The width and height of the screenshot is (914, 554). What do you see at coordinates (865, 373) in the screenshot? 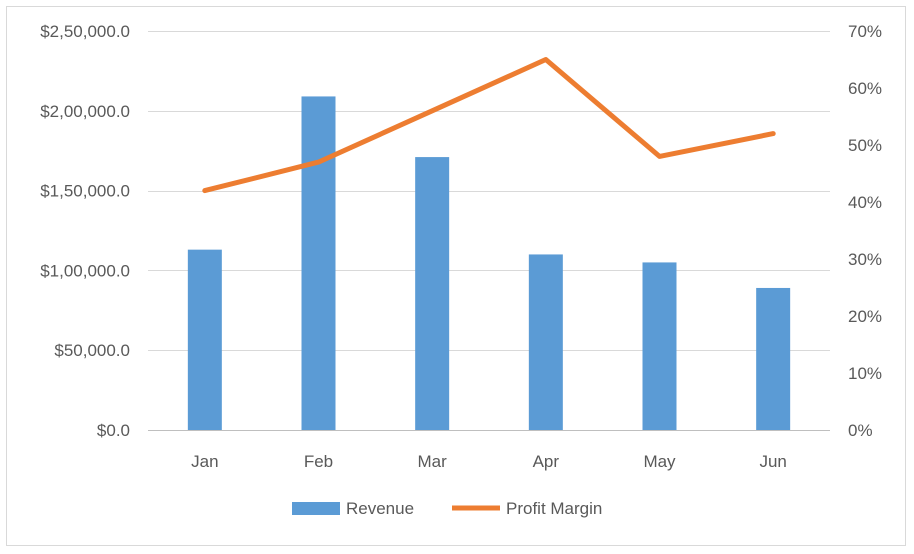
I see `right-tick-label: 10%` at bounding box center [865, 373].